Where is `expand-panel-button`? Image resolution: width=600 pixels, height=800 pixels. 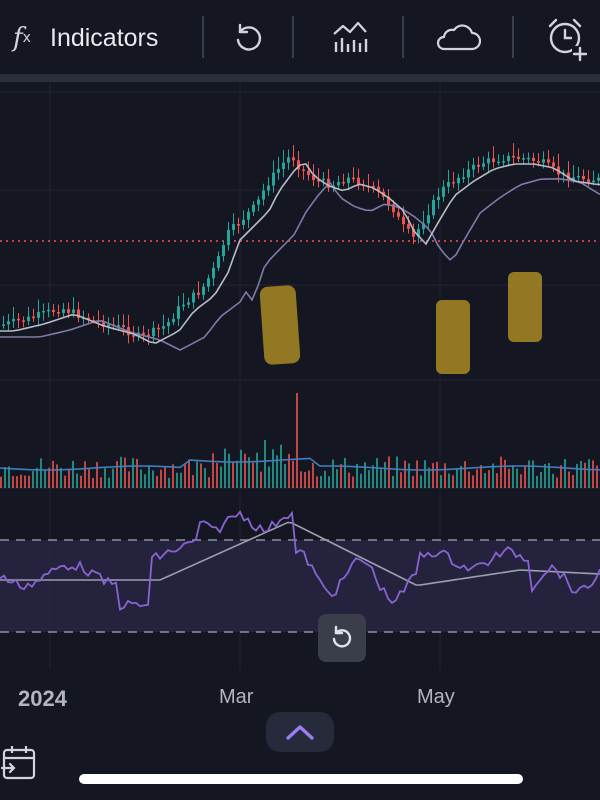 expand-panel-button is located at coordinates (300, 732).